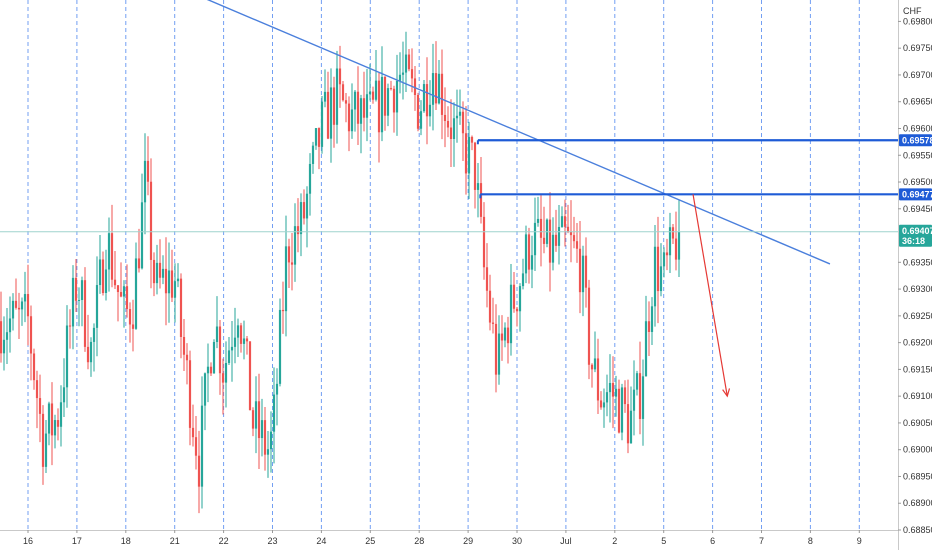  Describe the element at coordinates (915, 235) in the screenshot. I see `last-price-tag` at that location.